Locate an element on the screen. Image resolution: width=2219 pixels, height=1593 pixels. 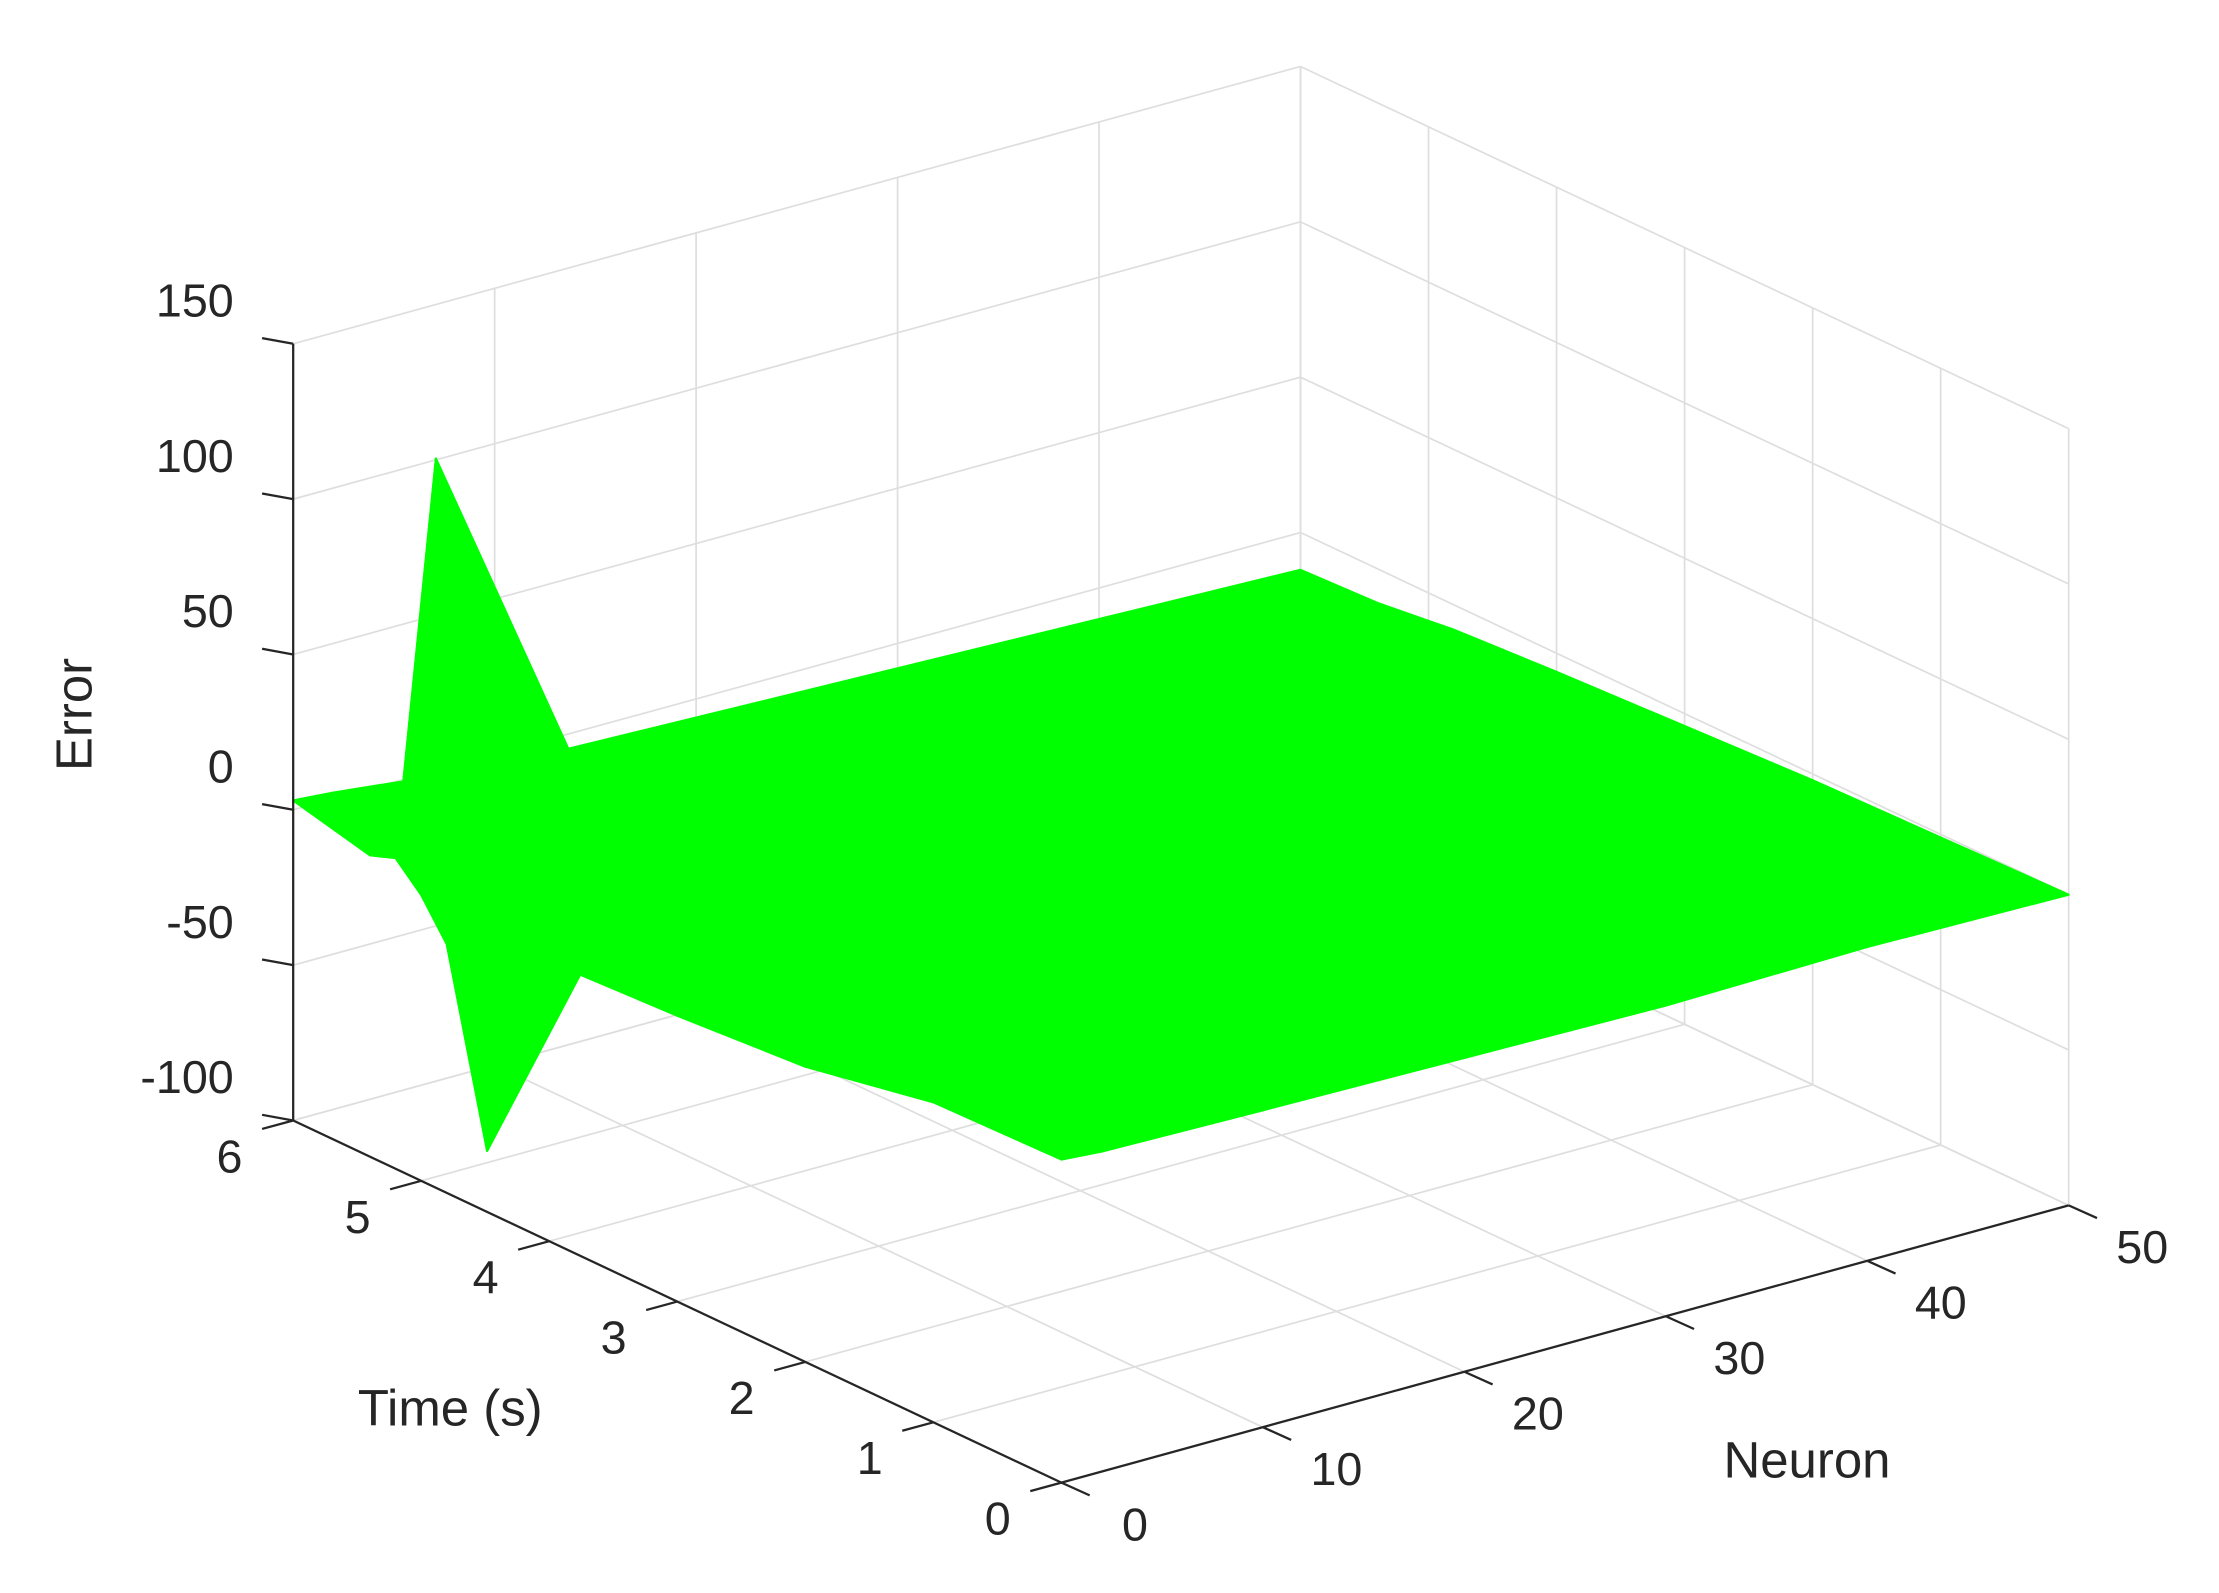
x-axis-label: Neuron is located at coordinates (1806, 1460).